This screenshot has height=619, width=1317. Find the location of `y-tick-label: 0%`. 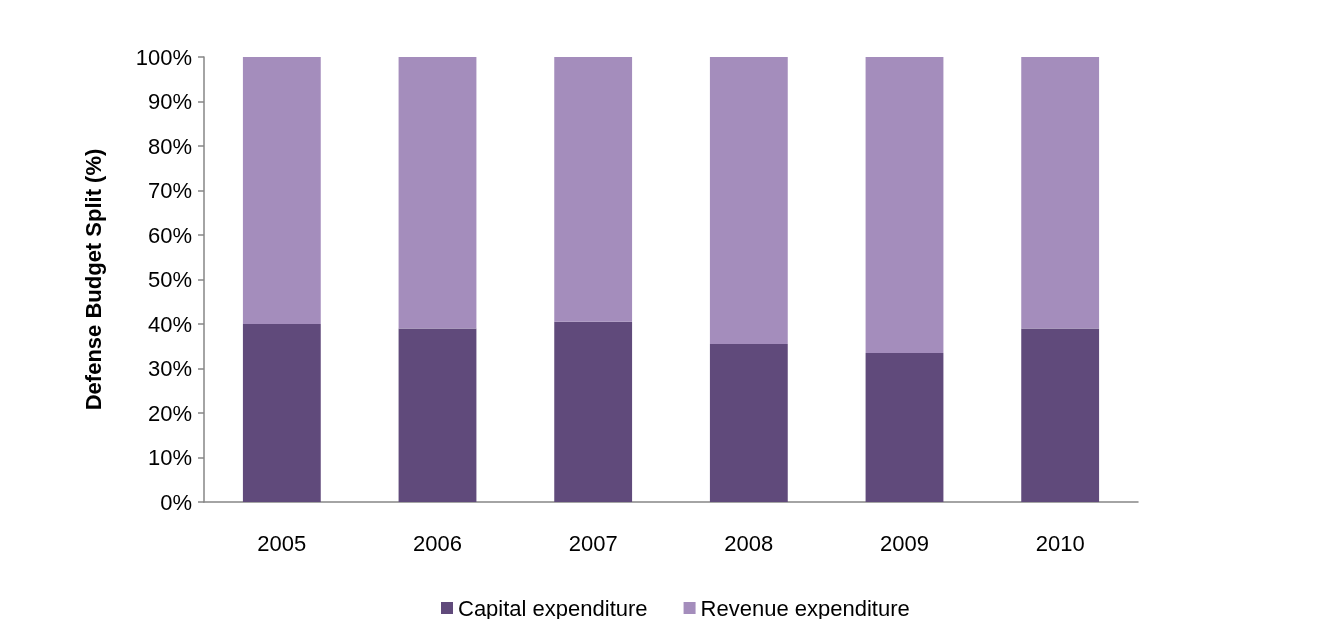

y-tick-label: 0% is located at coordinates (176, 502).